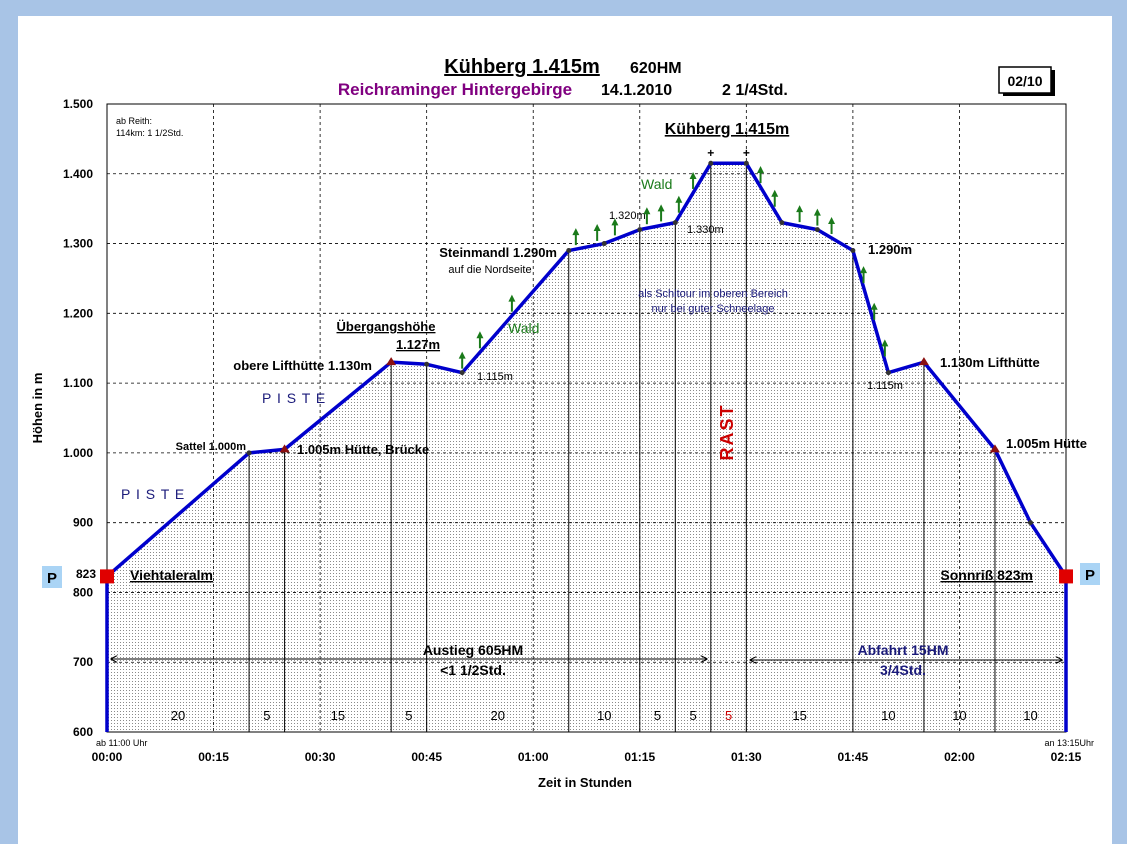 The height and width of the screenshot is (844, 1127). Describe the element at coordinates (213, 757) in the screenshot. I see `x-tick-label: 00:15` at that location.